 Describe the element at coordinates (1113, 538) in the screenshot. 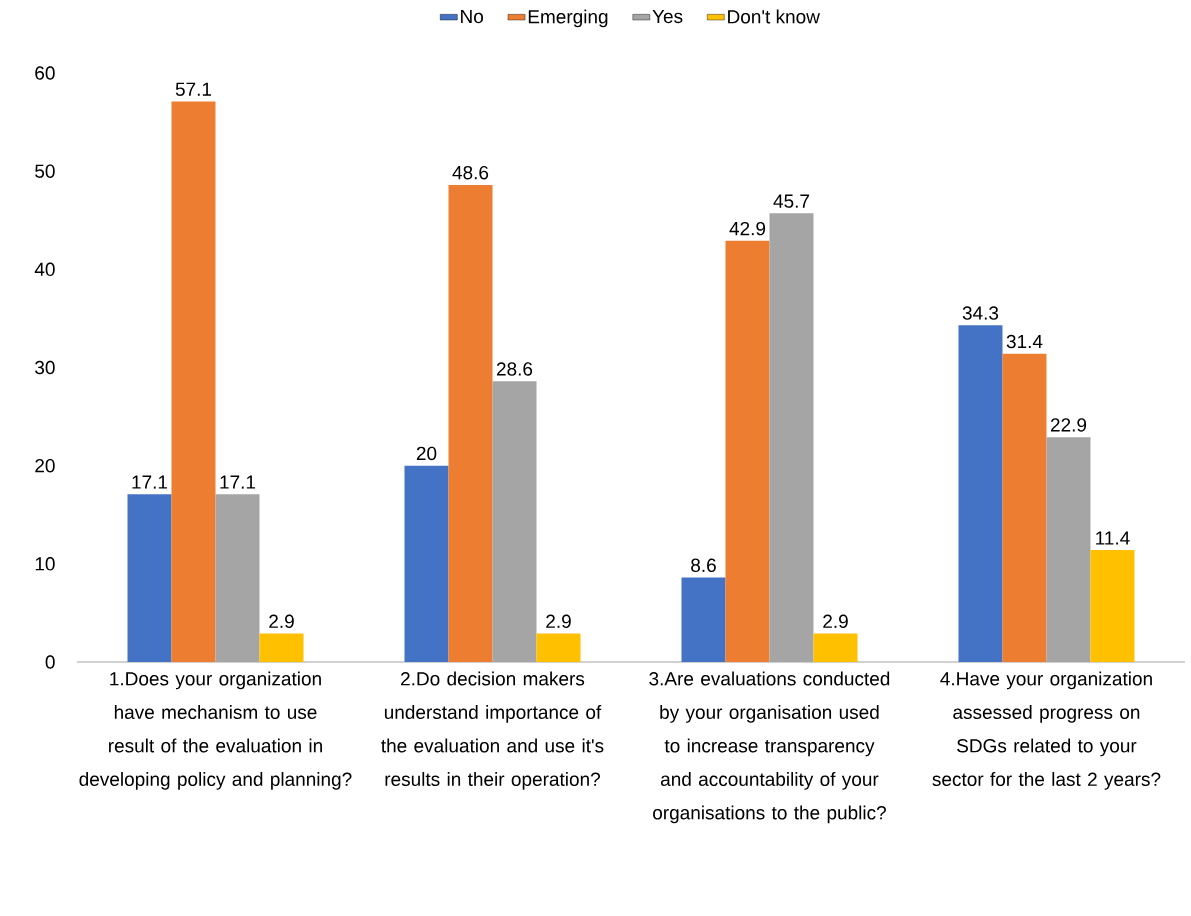

I see `data-label: 11.4` at that location.